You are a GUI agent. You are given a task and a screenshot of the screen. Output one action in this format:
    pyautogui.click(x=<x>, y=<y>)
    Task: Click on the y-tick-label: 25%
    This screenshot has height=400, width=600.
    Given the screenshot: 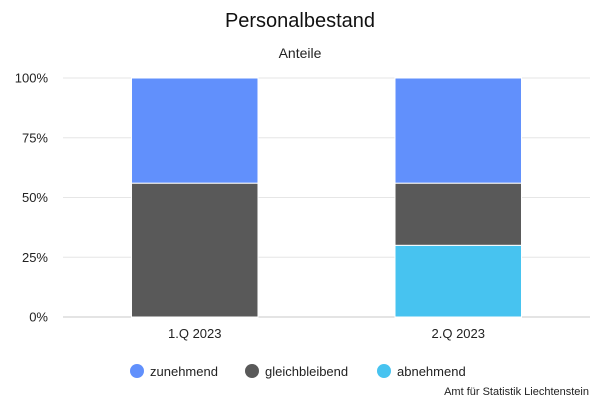 What is the action you would take?
    pyautogui.click(x=35, y=257)
    